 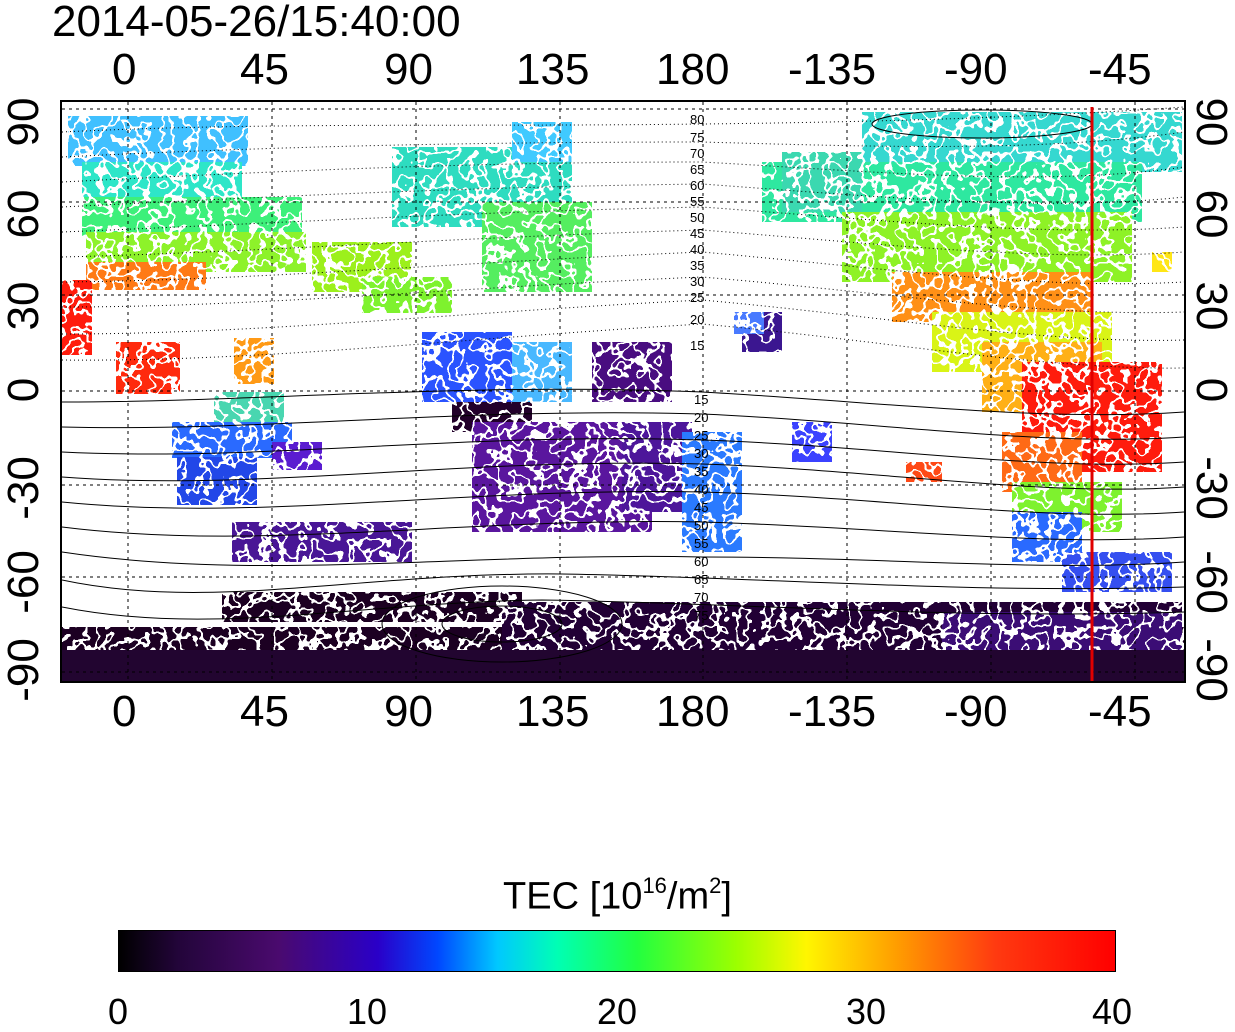 What do you see at coordinates (866, 1011) in the screenshot?
I see `colorbar-tick-30: 30` at bounding box center [866, 1011].